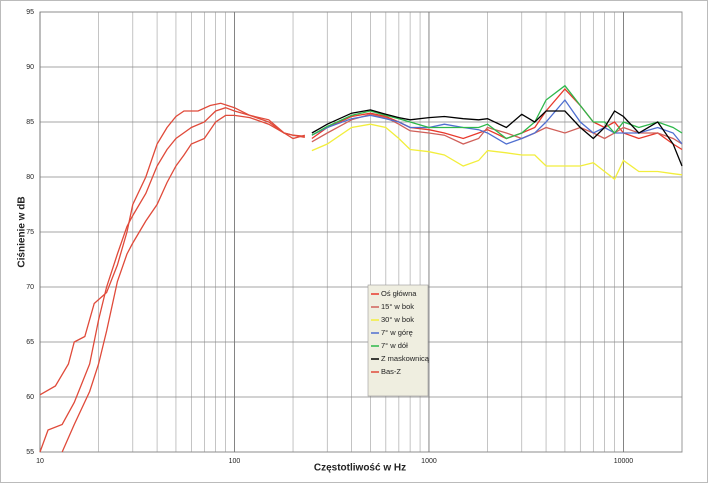 This screenshot has width=708, height=483. I want to click on y-tick-label: 65, so click(30, 342).